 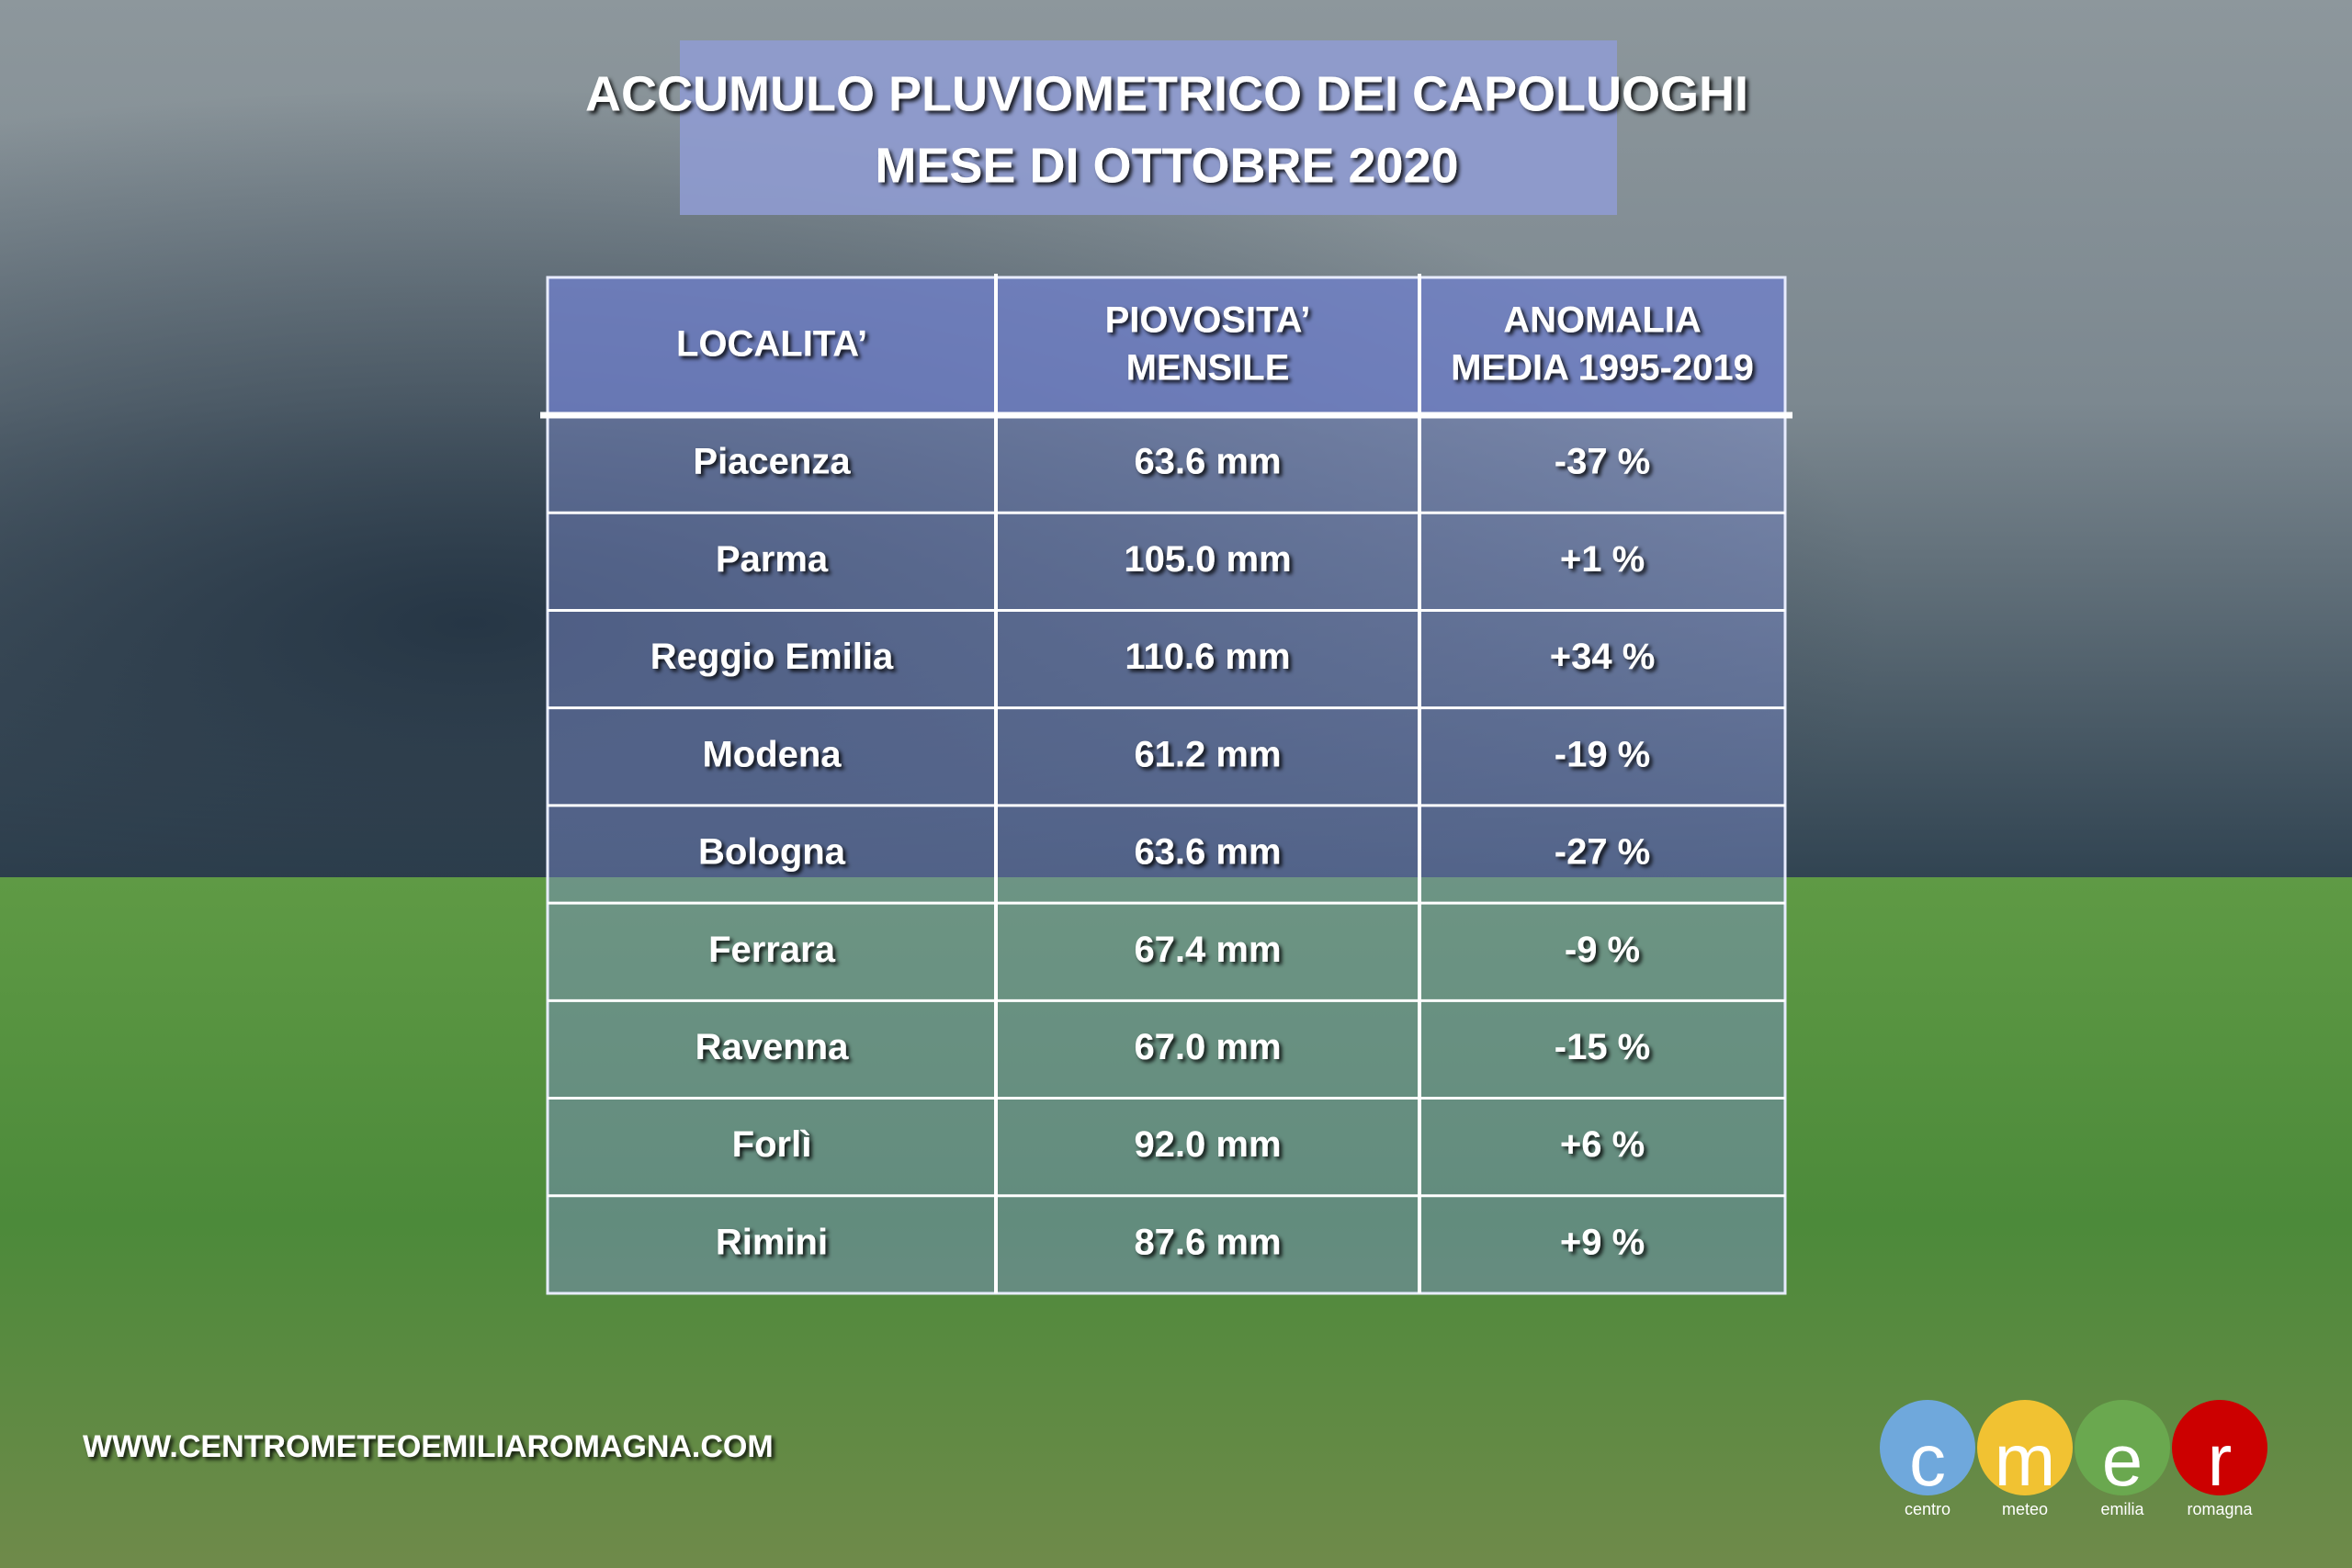 What do you see at coordinates (1166, 94) in the screenshot?
I see `title: ACCUMULO PLUVIOMETRICO DEI CAPOLUOGHI` at bounding box center [1166, 94].